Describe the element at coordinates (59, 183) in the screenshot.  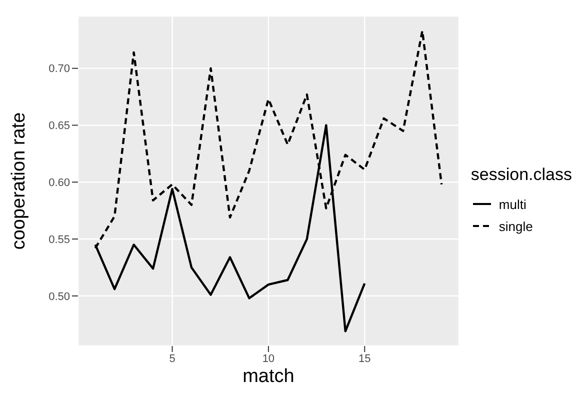
I see `y-tick-label: 0.60` at that location.